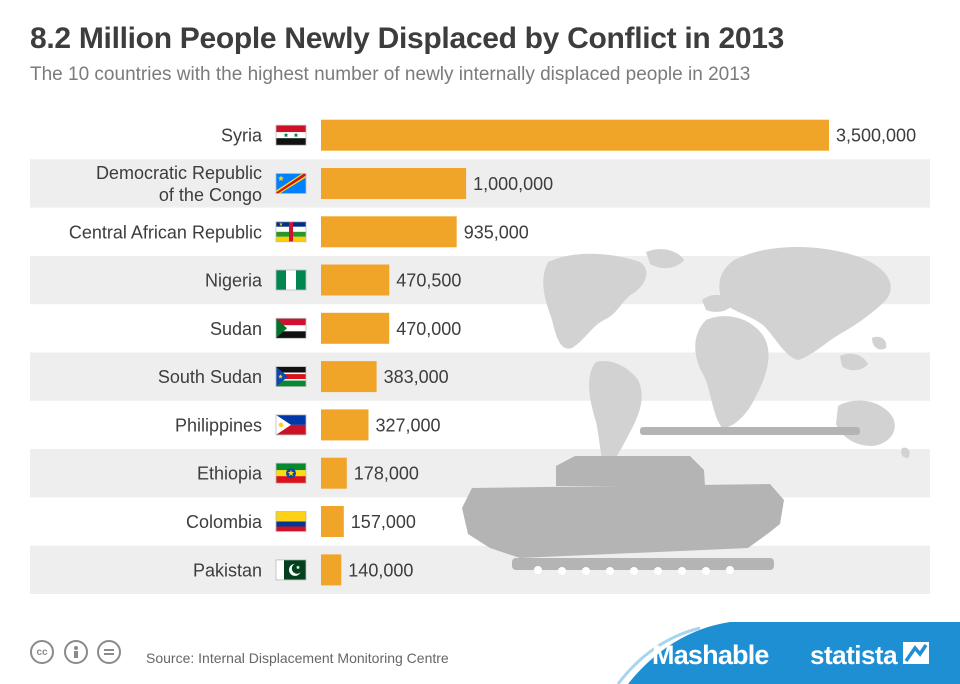 The height and width of the screenshot is (684, 960). Describe the element at coordinates (242, 136) in the screenshot. I see `category-label: Syria` at that location.